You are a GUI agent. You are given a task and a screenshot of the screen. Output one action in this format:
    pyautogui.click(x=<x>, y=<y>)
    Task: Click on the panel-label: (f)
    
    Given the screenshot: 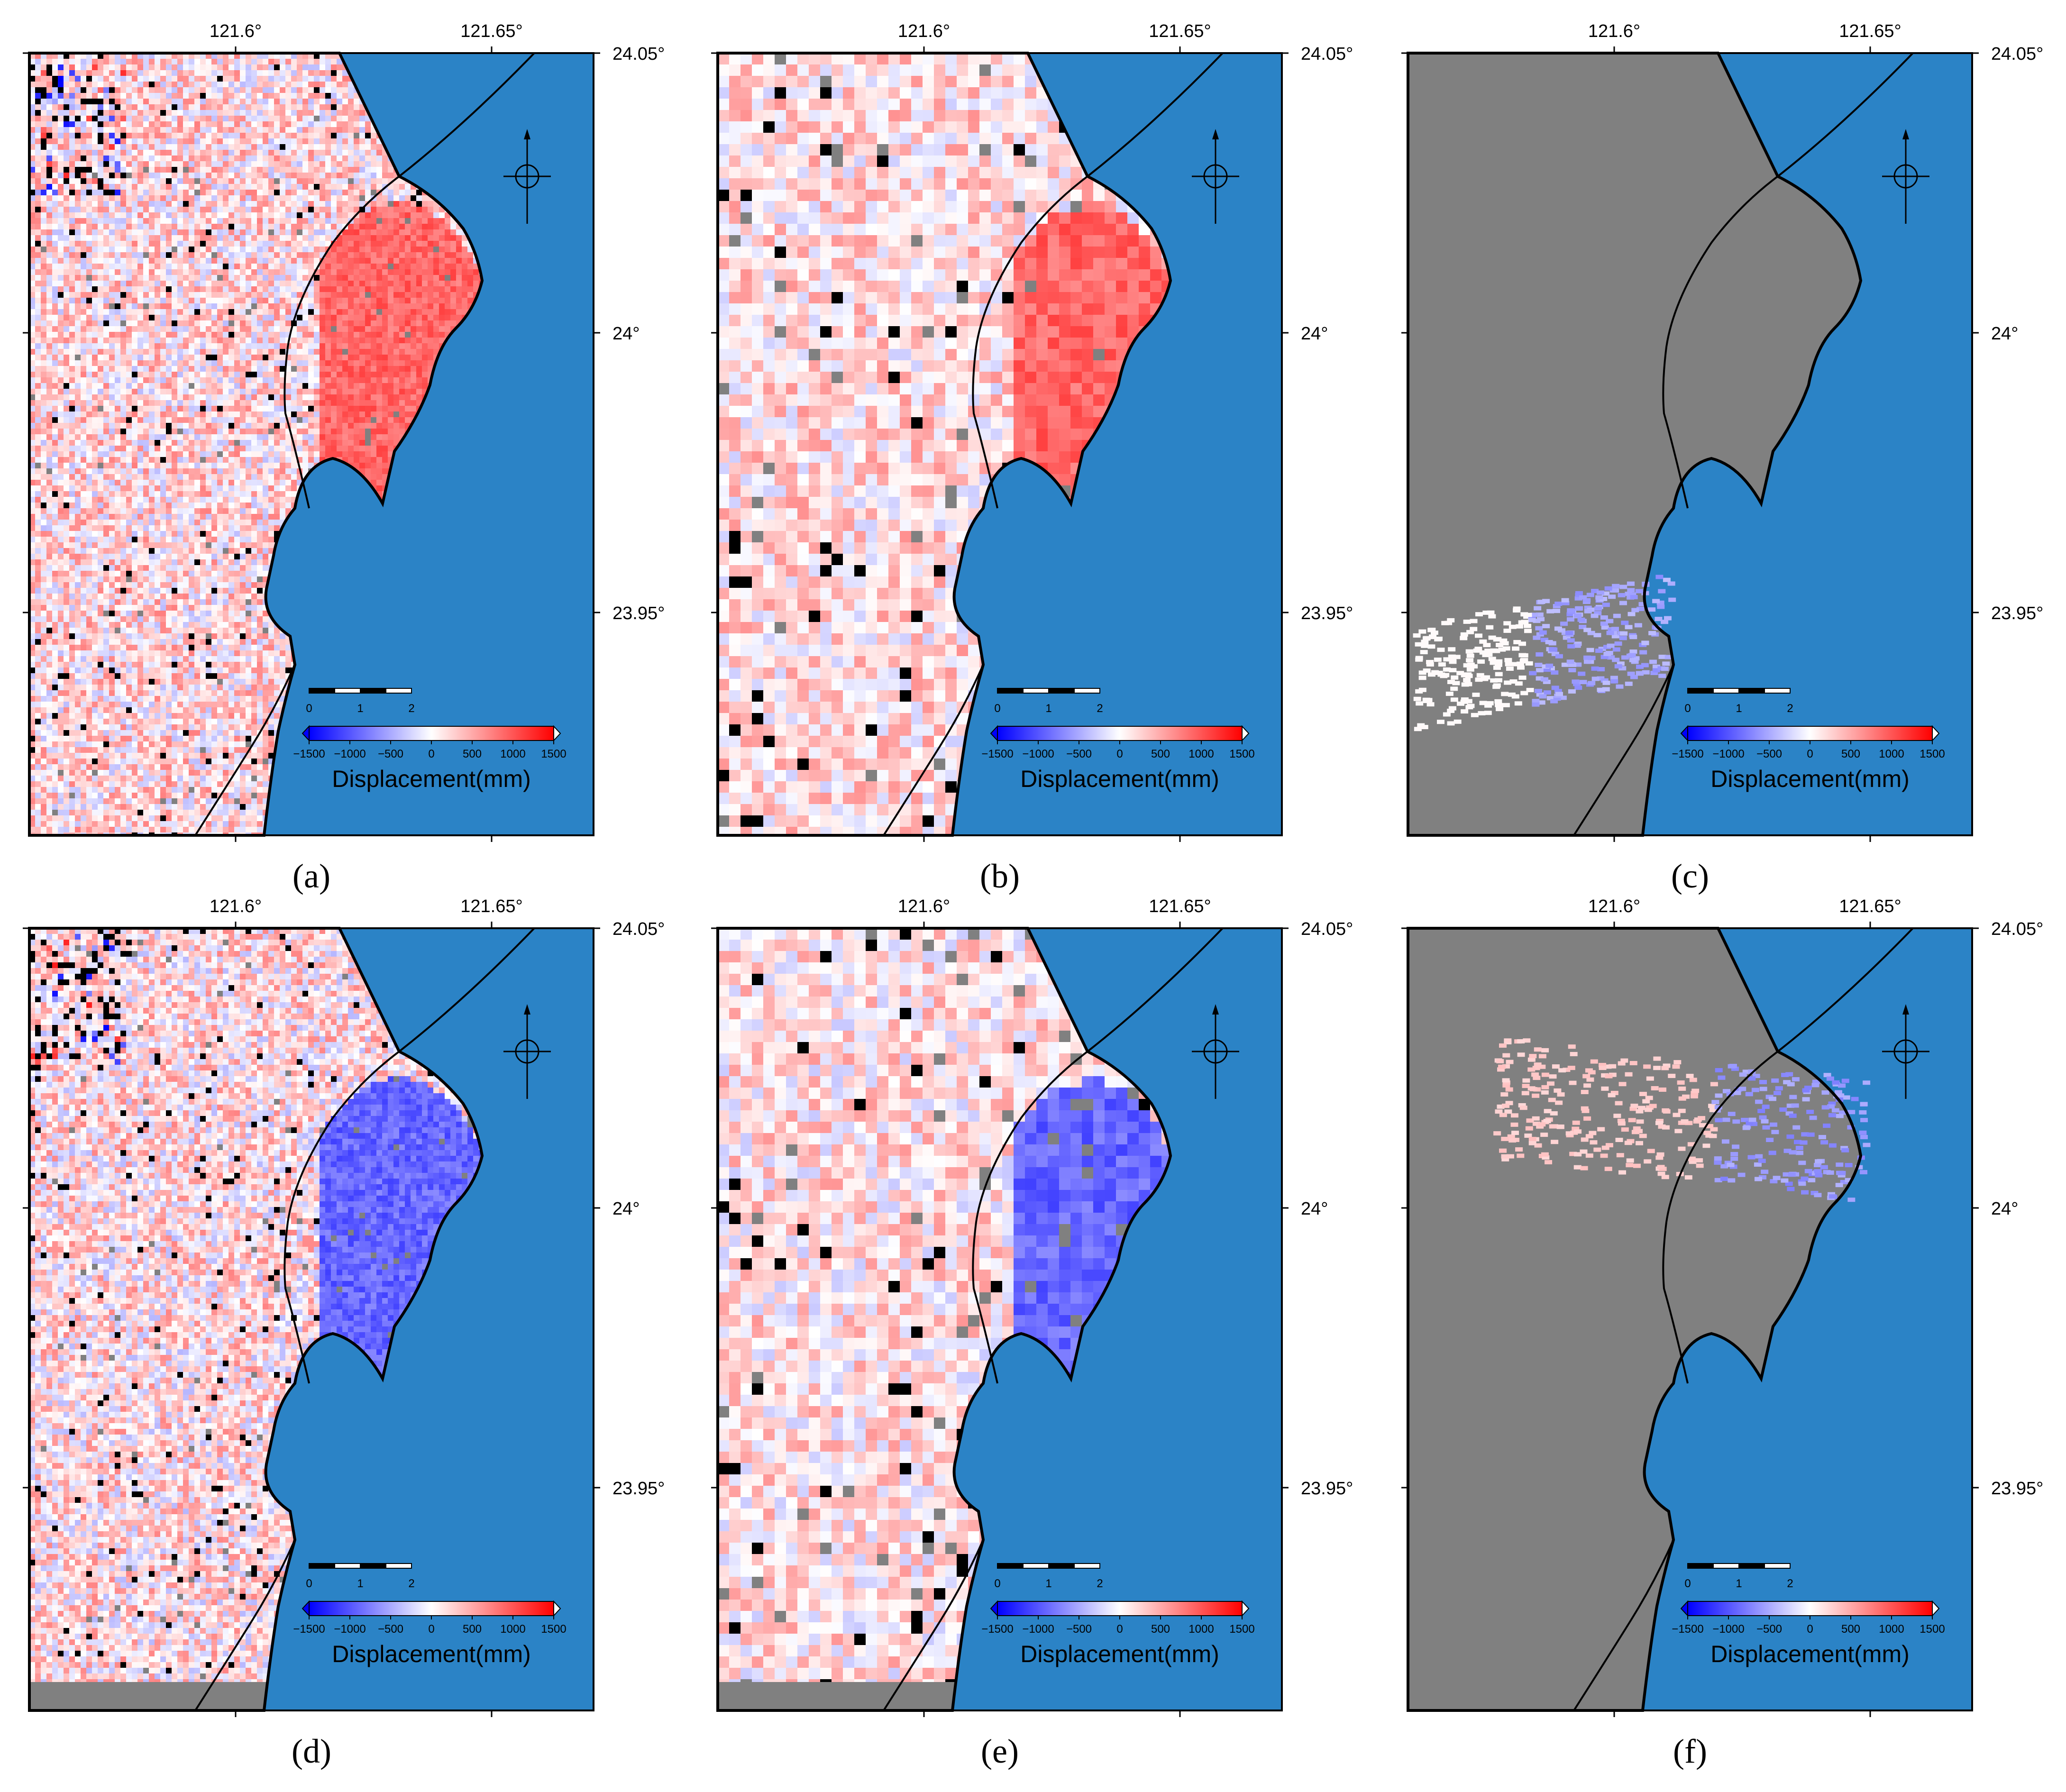 What is the action you would take?
    pyautogui.click(x=1690, y=1751)
    